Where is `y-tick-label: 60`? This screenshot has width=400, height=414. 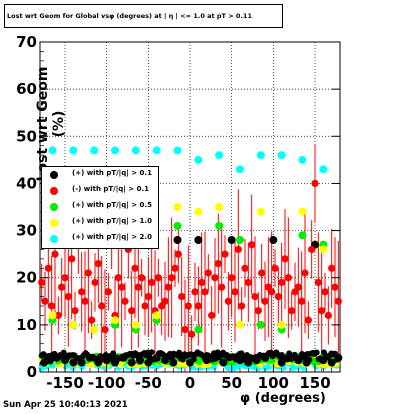 y-tick-label: 60 is located at coordinates (26, 89).